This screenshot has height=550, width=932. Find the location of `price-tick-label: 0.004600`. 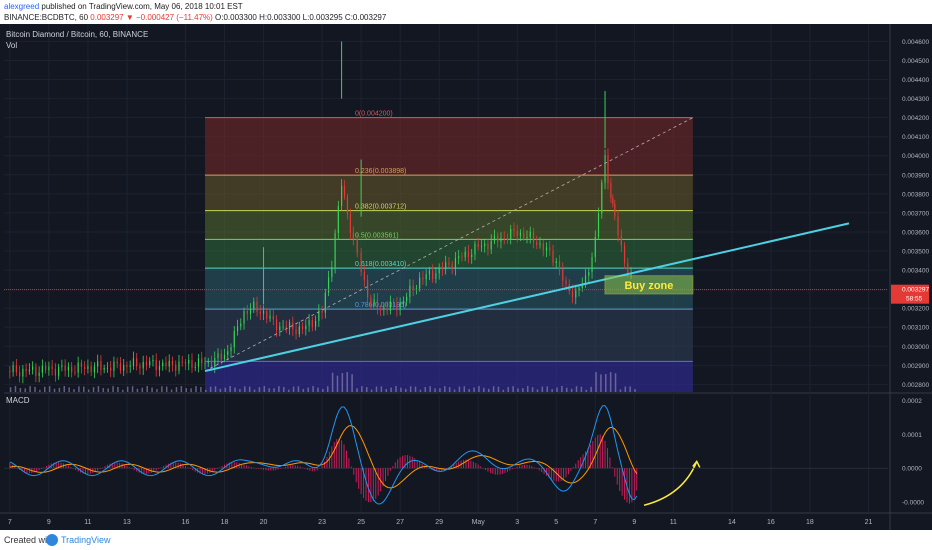

price-tick-label: 0.004600 is located at coordinates (915, 42).